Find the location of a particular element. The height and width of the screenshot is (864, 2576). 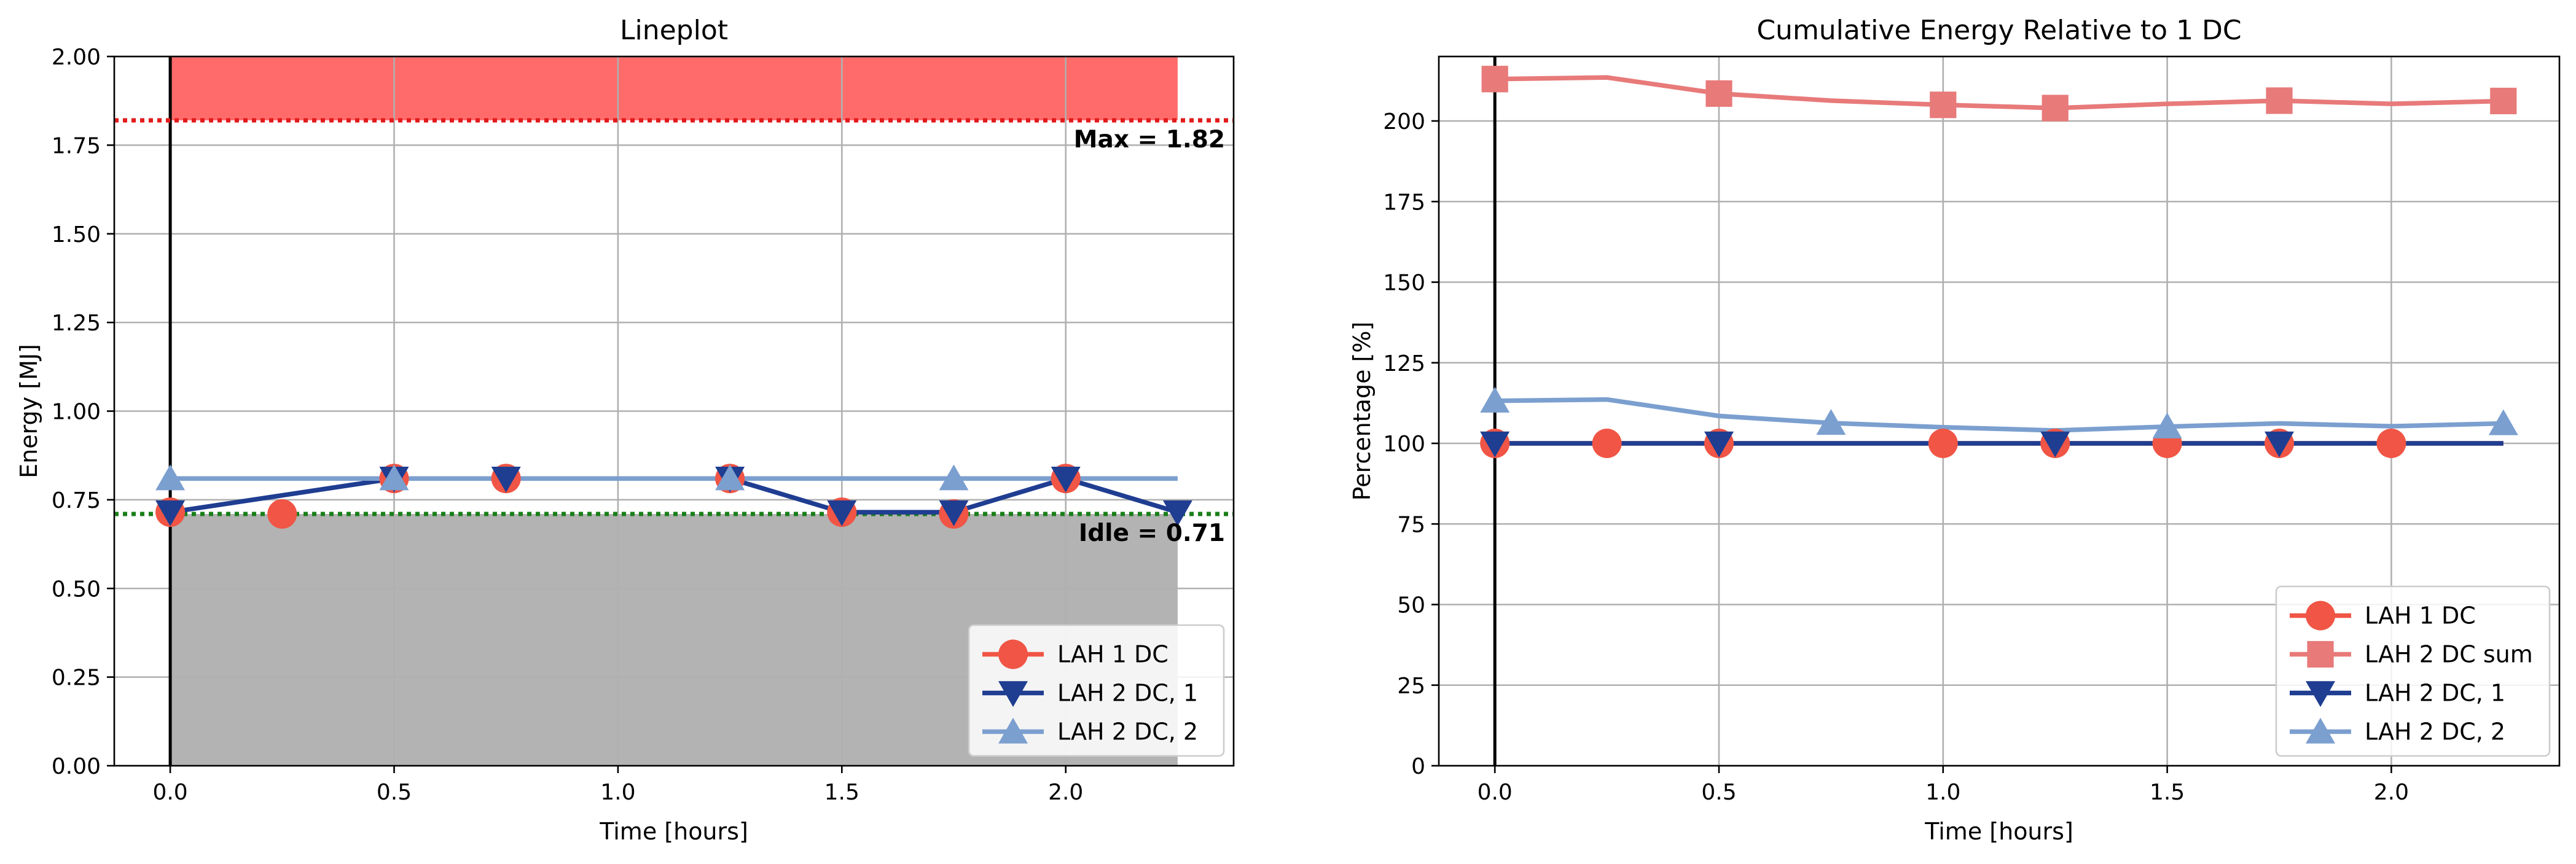

y-tick-label: 75 is located at coordinates (1411, 525).